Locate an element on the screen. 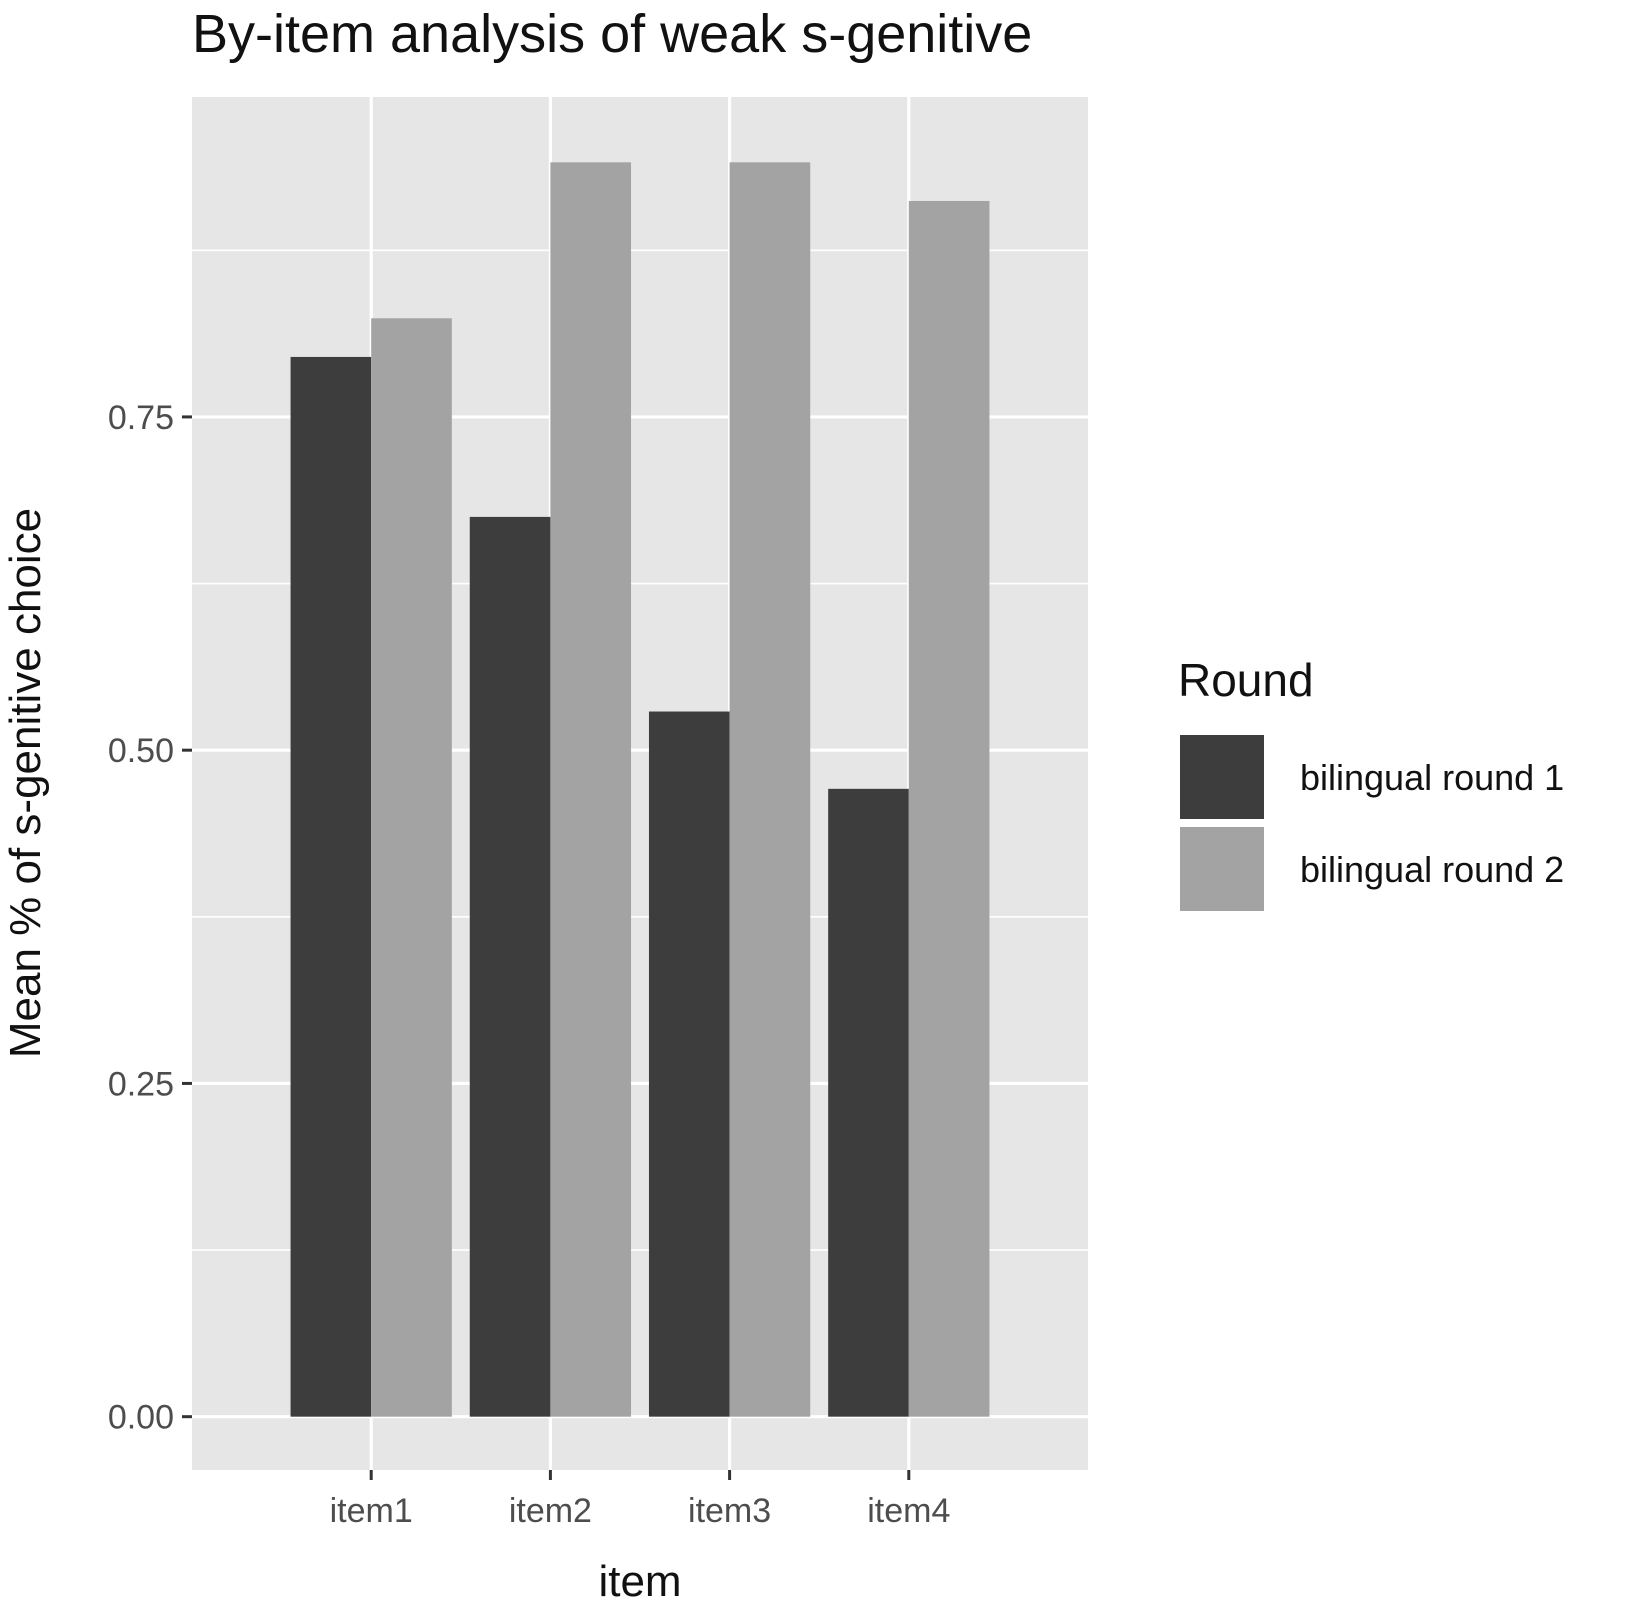 The height and width of the screenshot is (1606, 1650). legend-items: bilingual round 1 bilingual round 2 is located at coordinates (1372, 823).